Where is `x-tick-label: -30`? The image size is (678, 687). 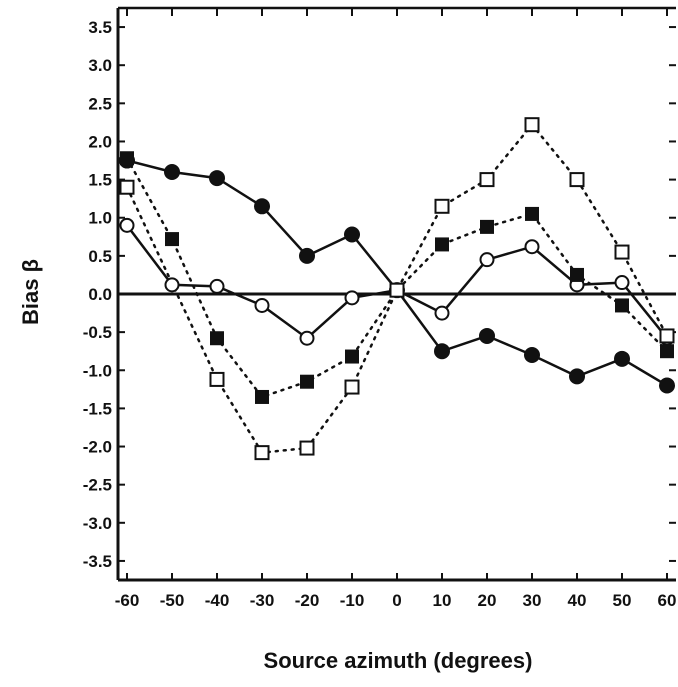
x-tick-label: -30 is located at coordinates (262, 600).